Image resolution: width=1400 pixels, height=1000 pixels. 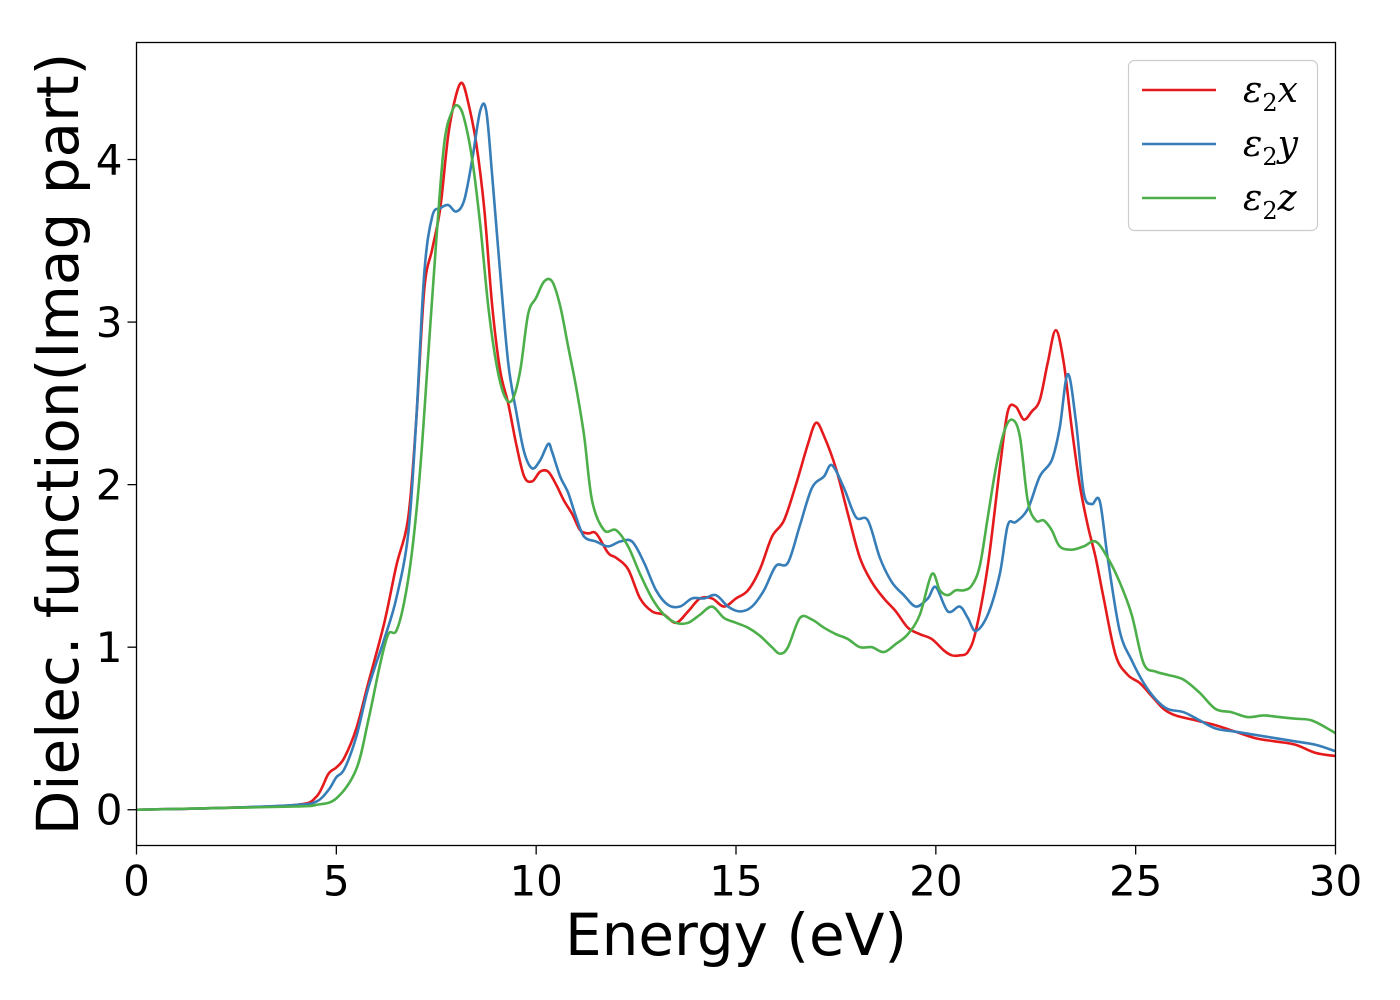 I want to click on x-tick-label: 15, so click(x=735, y=881).